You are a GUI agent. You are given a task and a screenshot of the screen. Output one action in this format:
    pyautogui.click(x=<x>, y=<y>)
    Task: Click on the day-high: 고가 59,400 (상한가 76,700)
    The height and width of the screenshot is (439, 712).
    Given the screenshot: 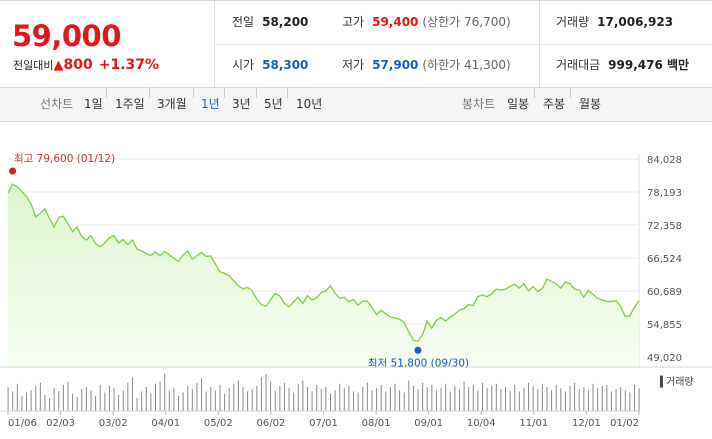 What is the action you would take?
    pyautogui.click(x=426, y=22)
    